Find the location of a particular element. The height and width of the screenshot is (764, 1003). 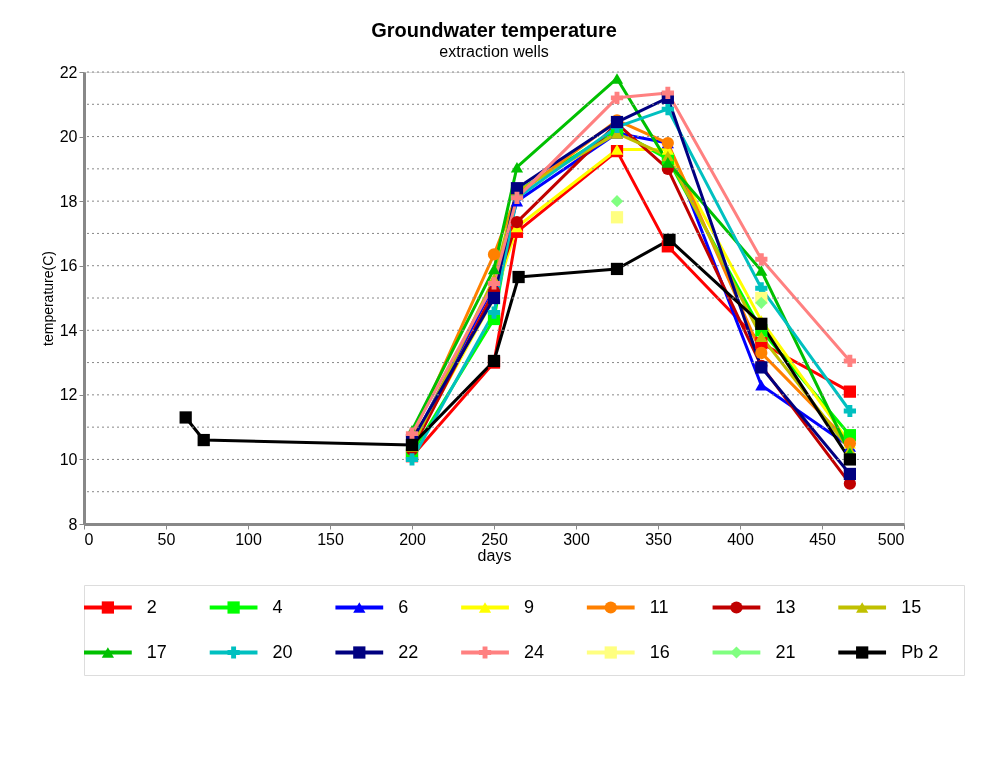

y-tick-label: 12 is located at coordinates (68, 395).